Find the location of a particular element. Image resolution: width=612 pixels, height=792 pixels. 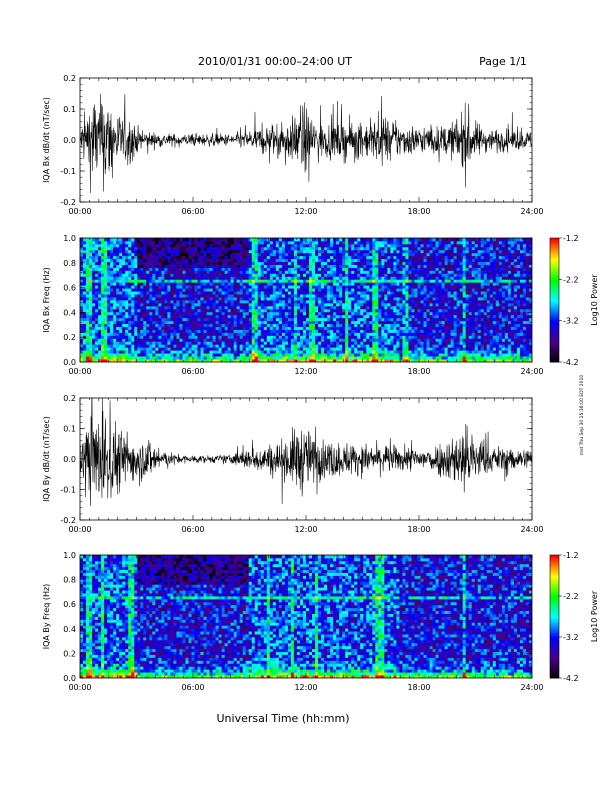

y-axis-label: IQA Bx Freq (Hz) is located at coordinates (46, 300).